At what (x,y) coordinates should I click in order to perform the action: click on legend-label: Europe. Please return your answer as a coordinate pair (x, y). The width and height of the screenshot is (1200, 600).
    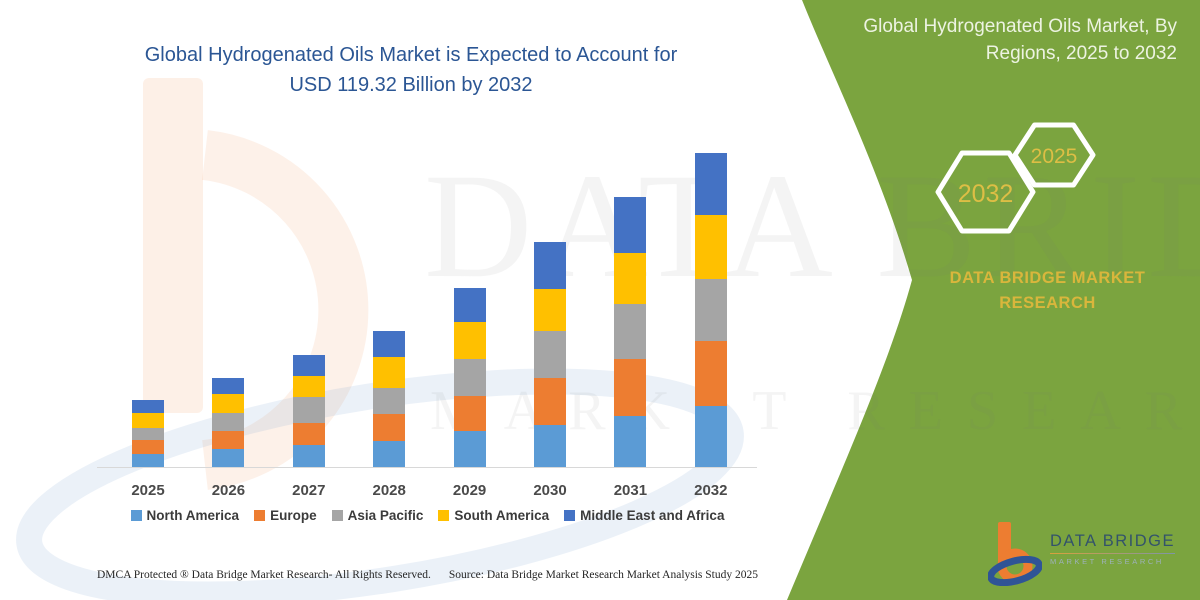
    Looking at the image, I should click on (293, 515).